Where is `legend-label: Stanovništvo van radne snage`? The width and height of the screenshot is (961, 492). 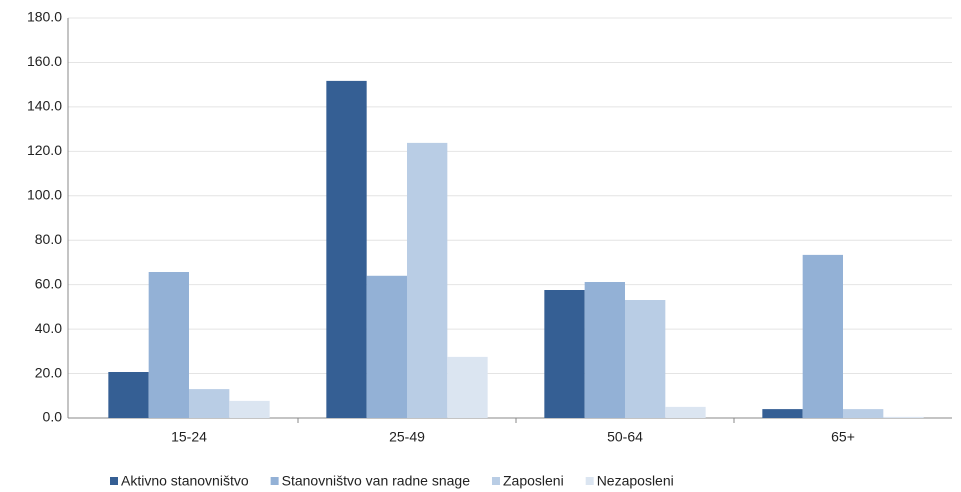
legend-label: Stanovništvo van radne snage is located at coordinates (376, 481).